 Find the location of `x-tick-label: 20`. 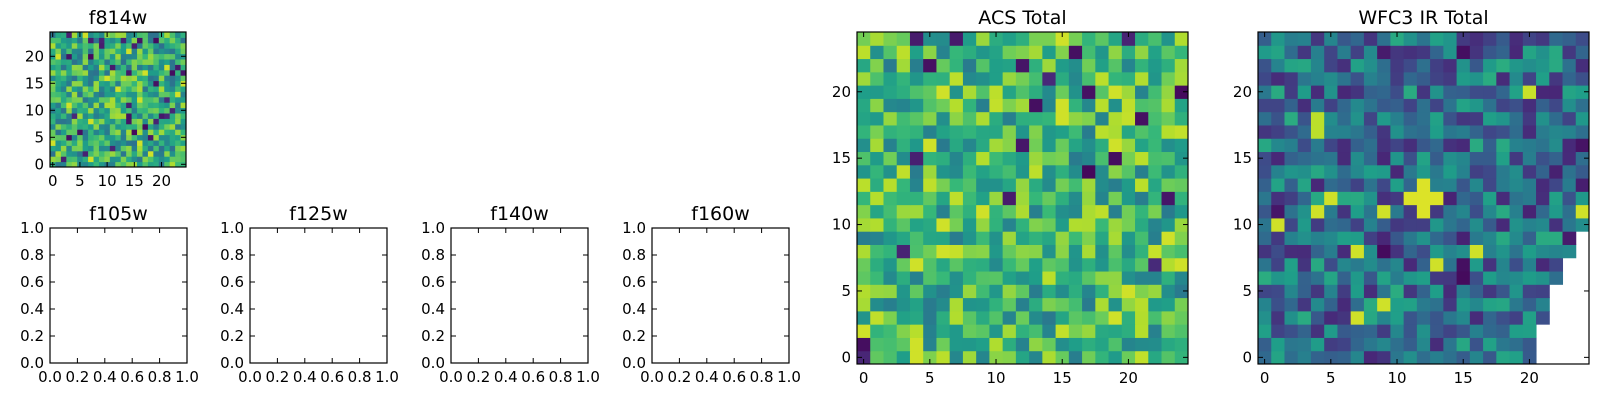

x-tick-label: 20 is located at coordinates (1529, 378).